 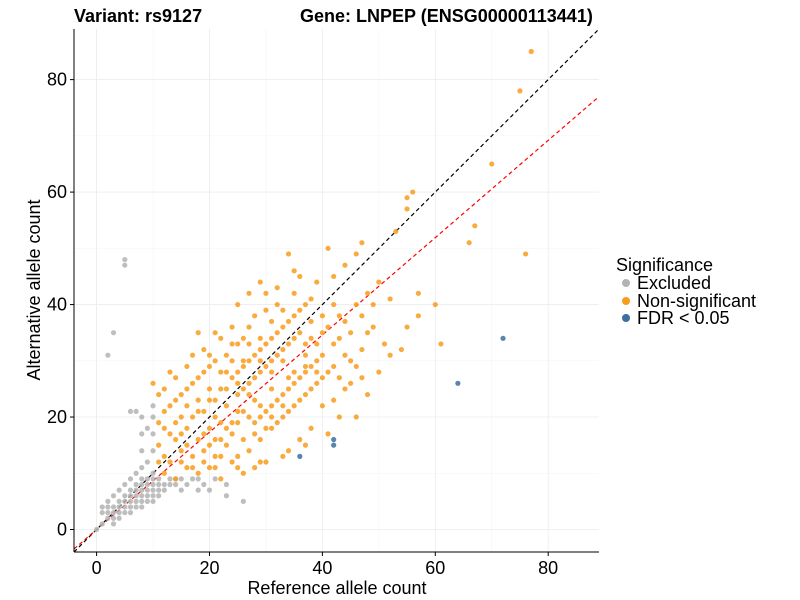 What do you see at coordinates (548, 568) in the screenshot?
I see `x-tick-label: 80` at bounding box center [548, 568].